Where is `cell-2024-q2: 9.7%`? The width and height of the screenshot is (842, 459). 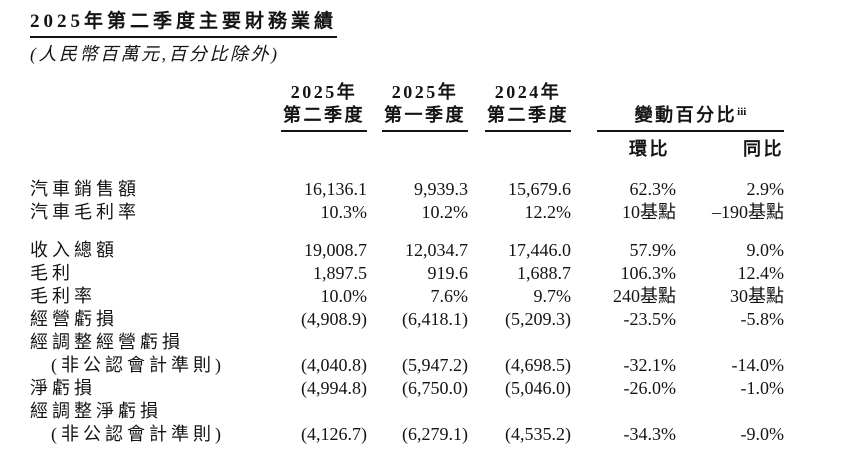 cell-2024-q2: 9.7% is located at coordinates (552, 296).